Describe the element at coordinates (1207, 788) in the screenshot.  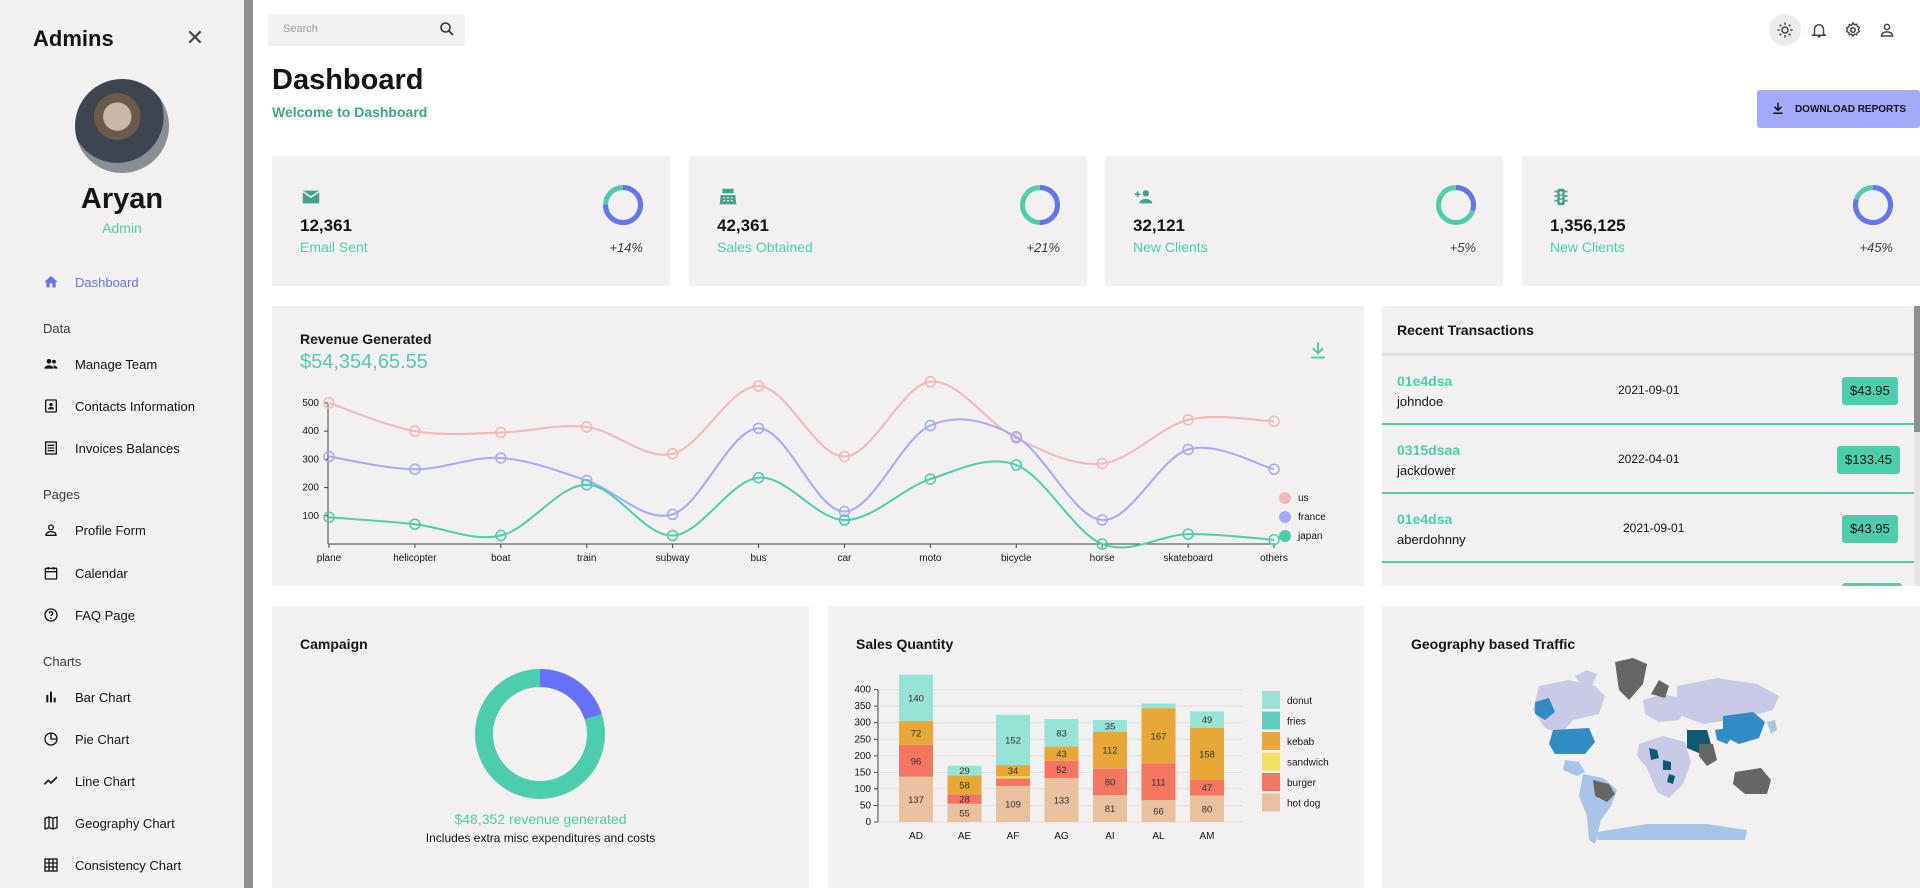
I see `data-label: 47` at that location.